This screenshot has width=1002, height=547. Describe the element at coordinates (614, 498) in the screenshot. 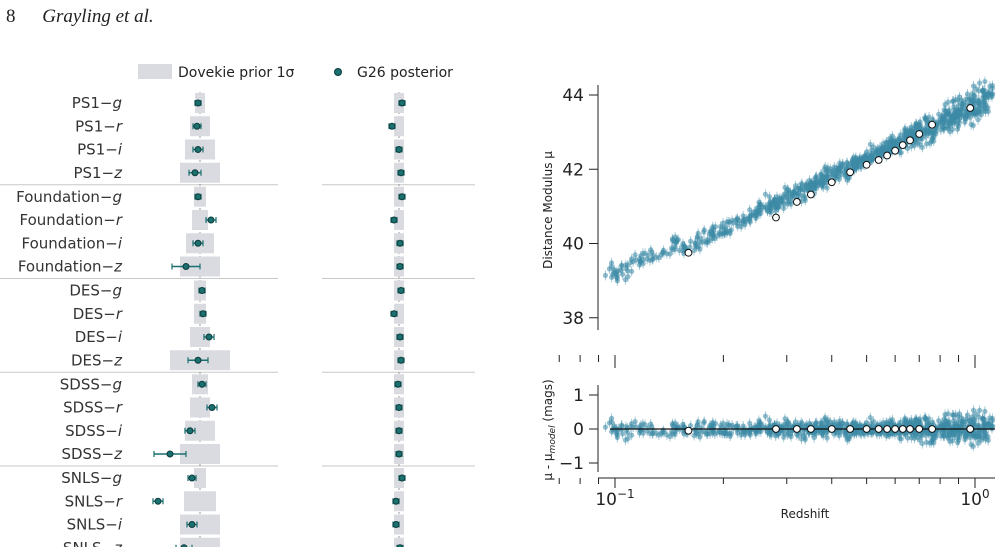

I see `residual-x-tick-label: 10−1` at that location.